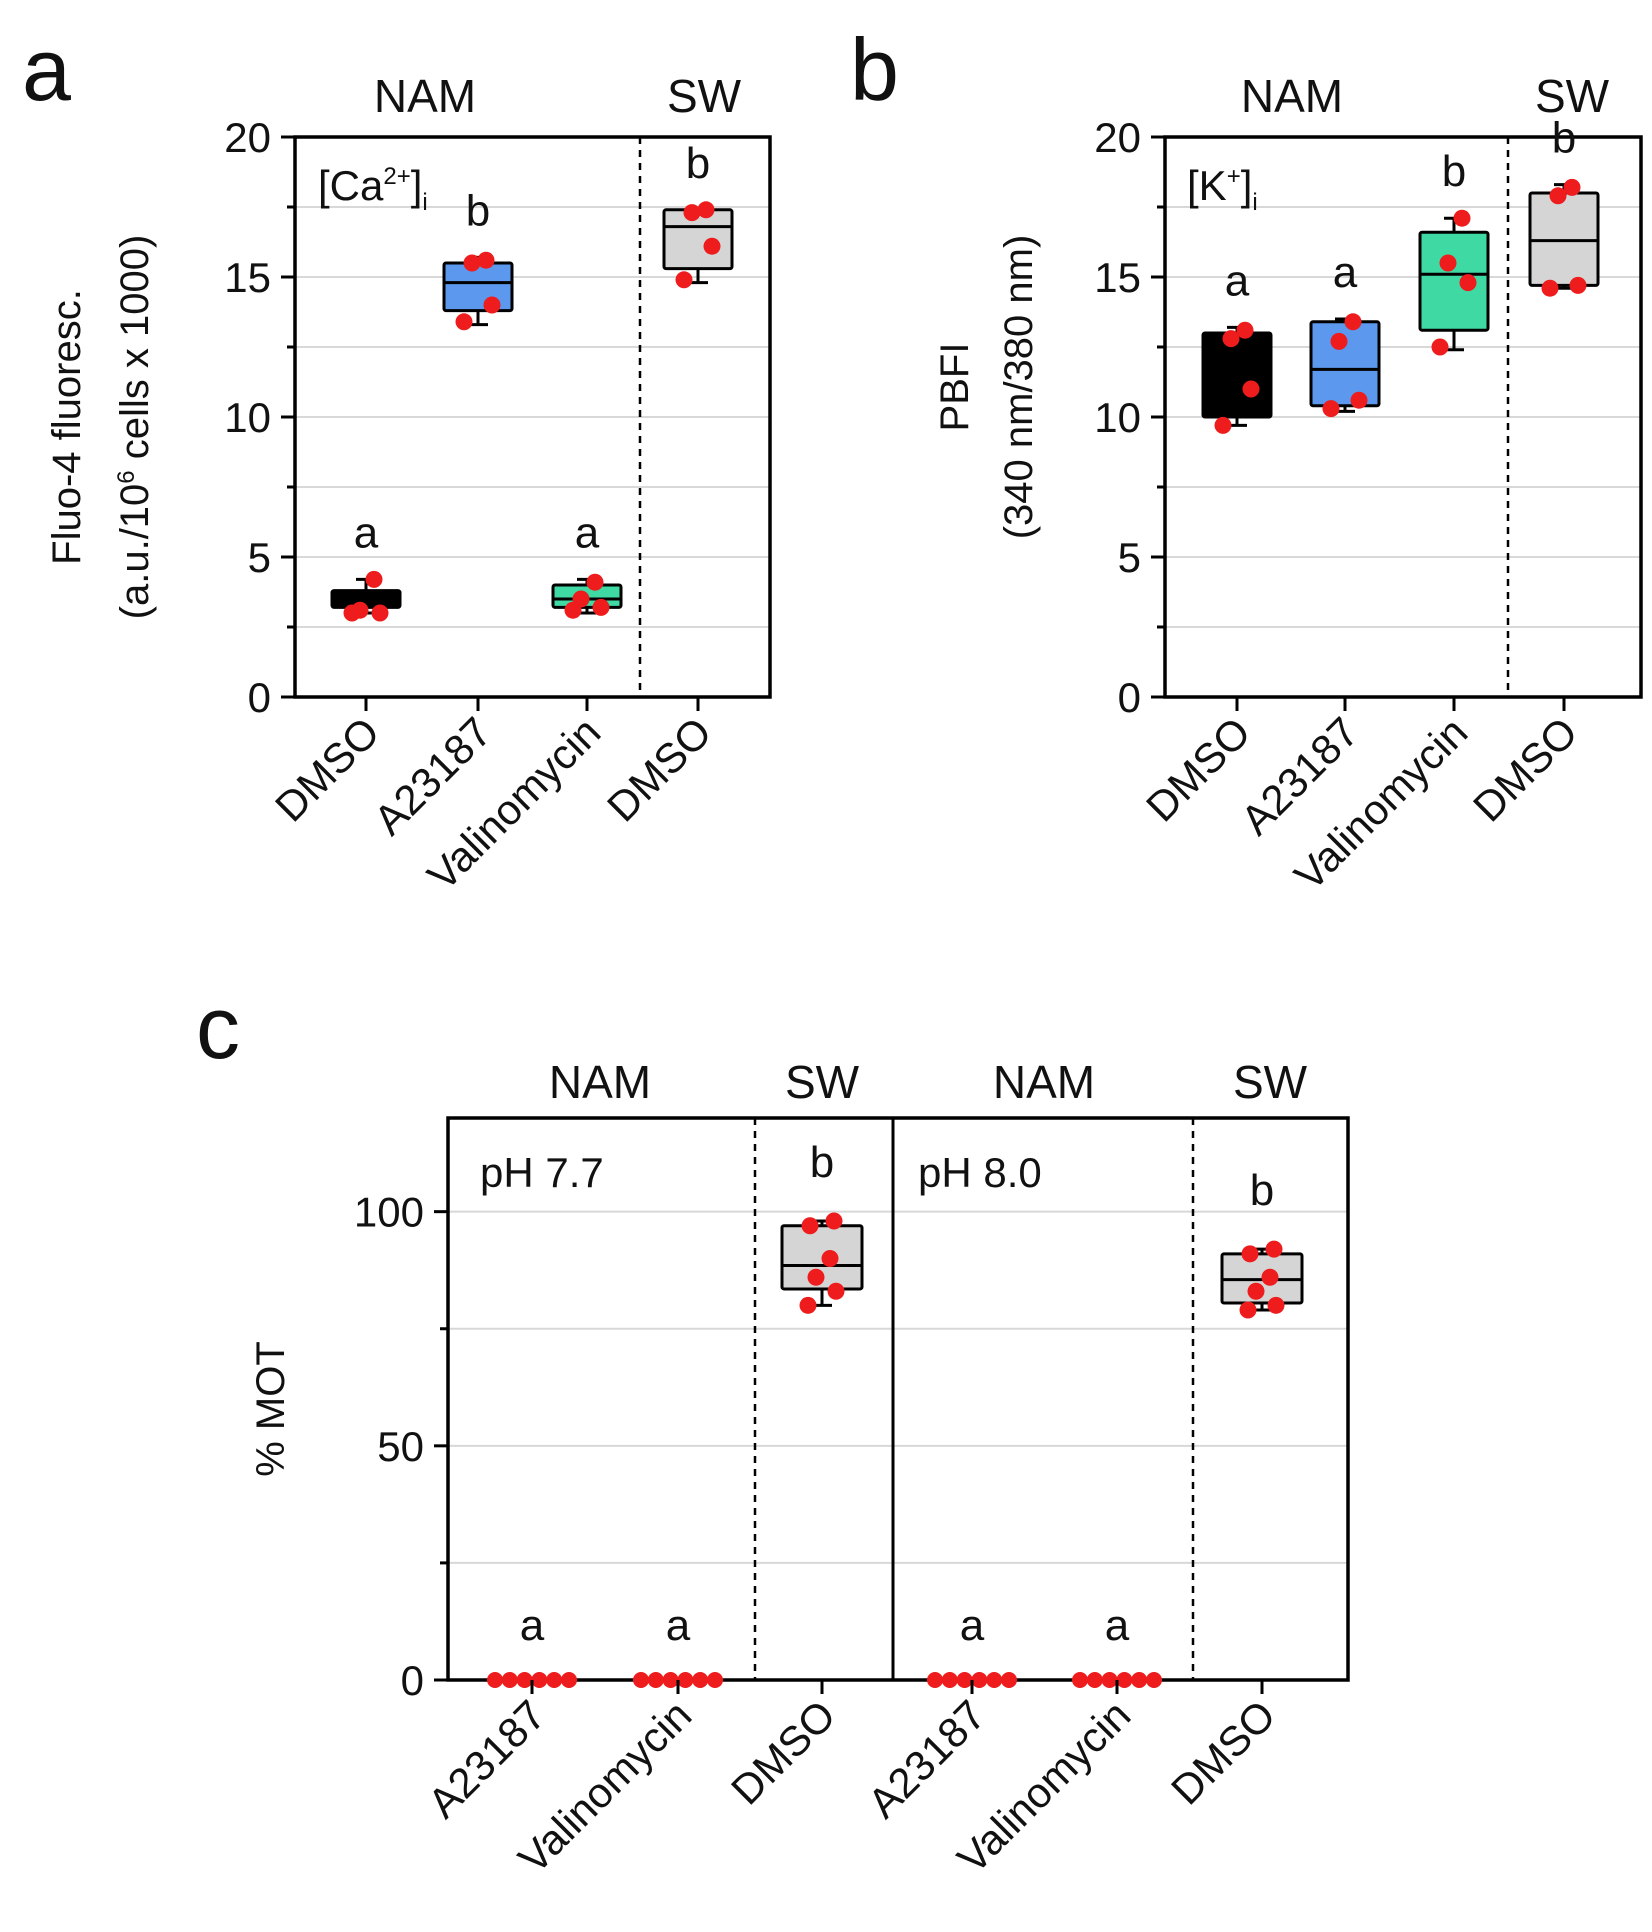  What do you see at coordinates (1222, 189) in the screenshot?
I see `inset-label: [K+]i` at bounding box center [1222, 189].